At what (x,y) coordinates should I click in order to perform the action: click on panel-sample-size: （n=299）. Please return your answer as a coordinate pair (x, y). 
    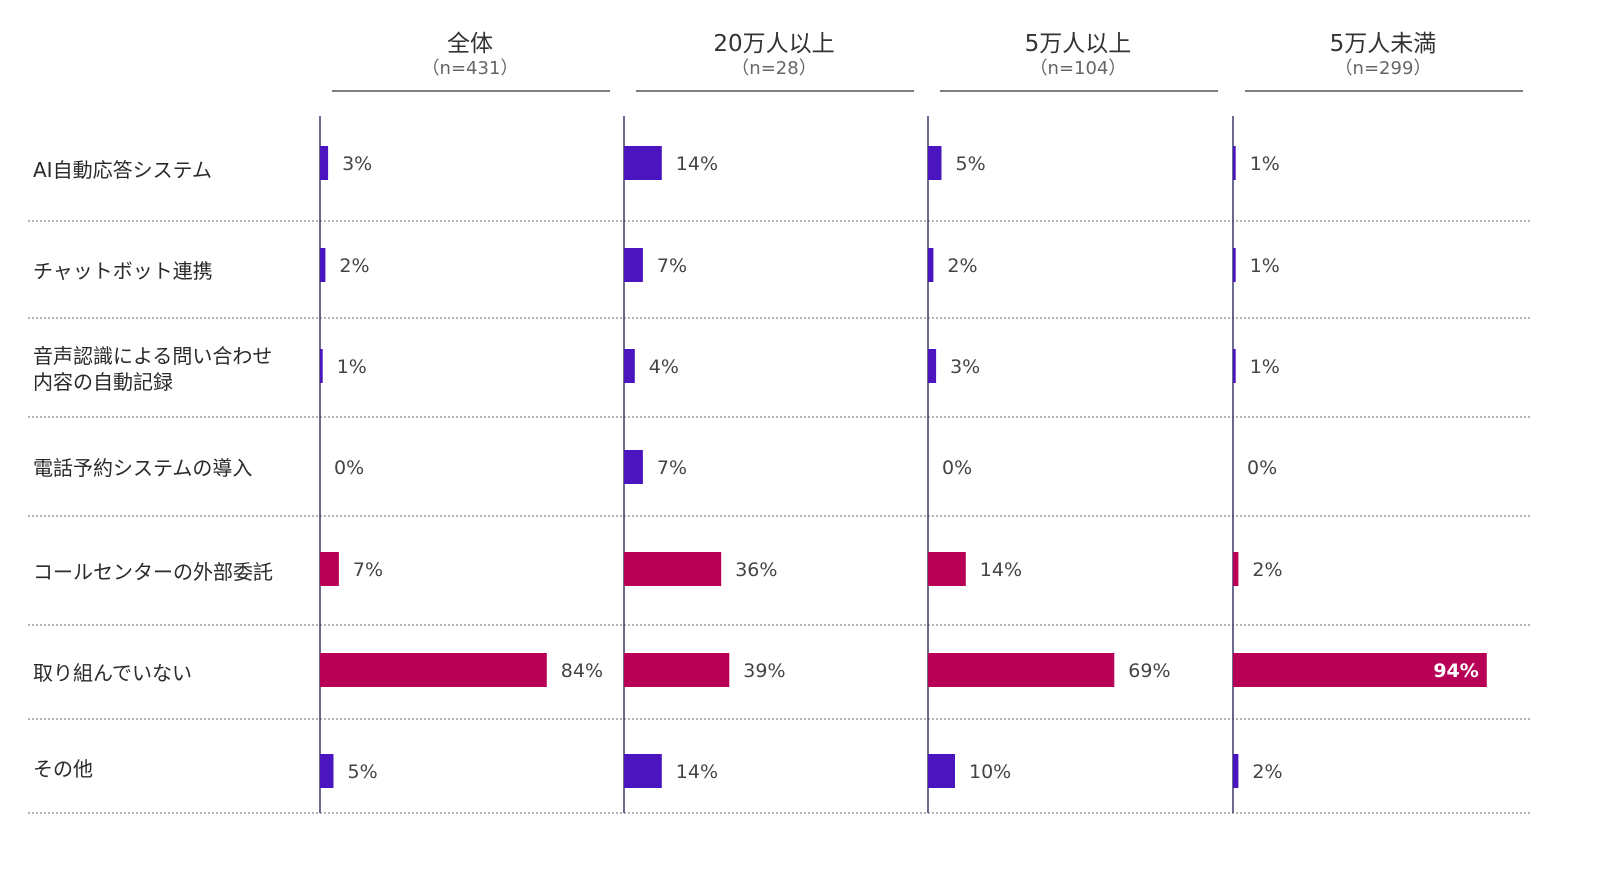
    Looking at the image, I should click on (1383, 68).